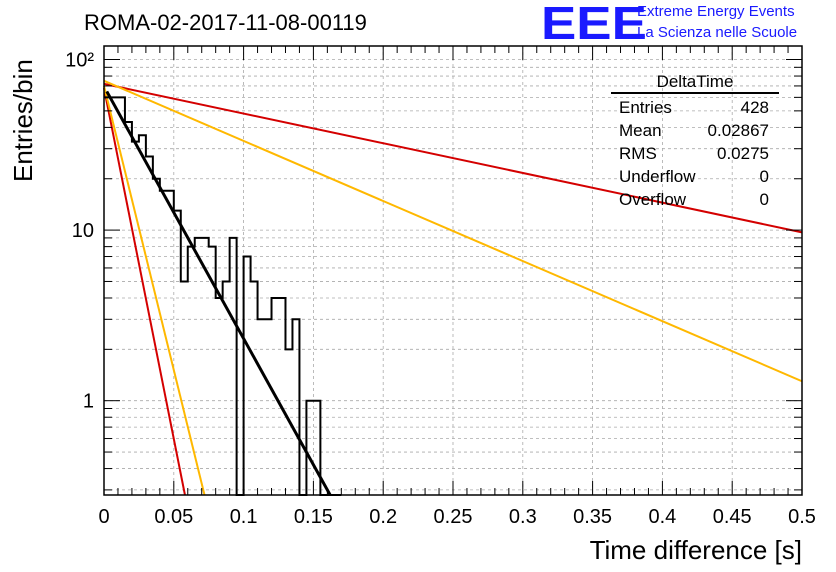 The width and height of the screenshot is (836, 572). I want to click on stats-title: DeltaTime, so click(695, 83).